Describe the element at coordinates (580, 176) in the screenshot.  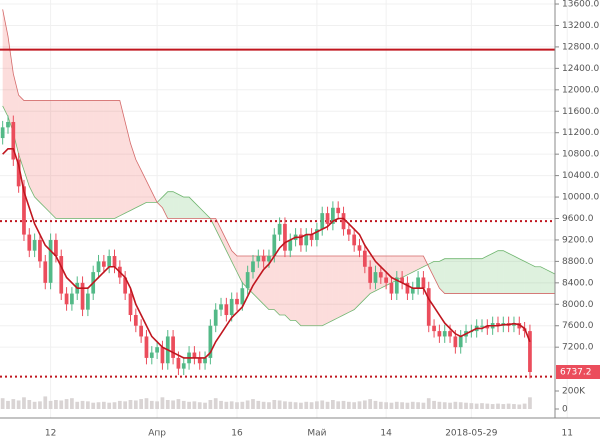
I see `y-tick-label: 10400.0` at that location.